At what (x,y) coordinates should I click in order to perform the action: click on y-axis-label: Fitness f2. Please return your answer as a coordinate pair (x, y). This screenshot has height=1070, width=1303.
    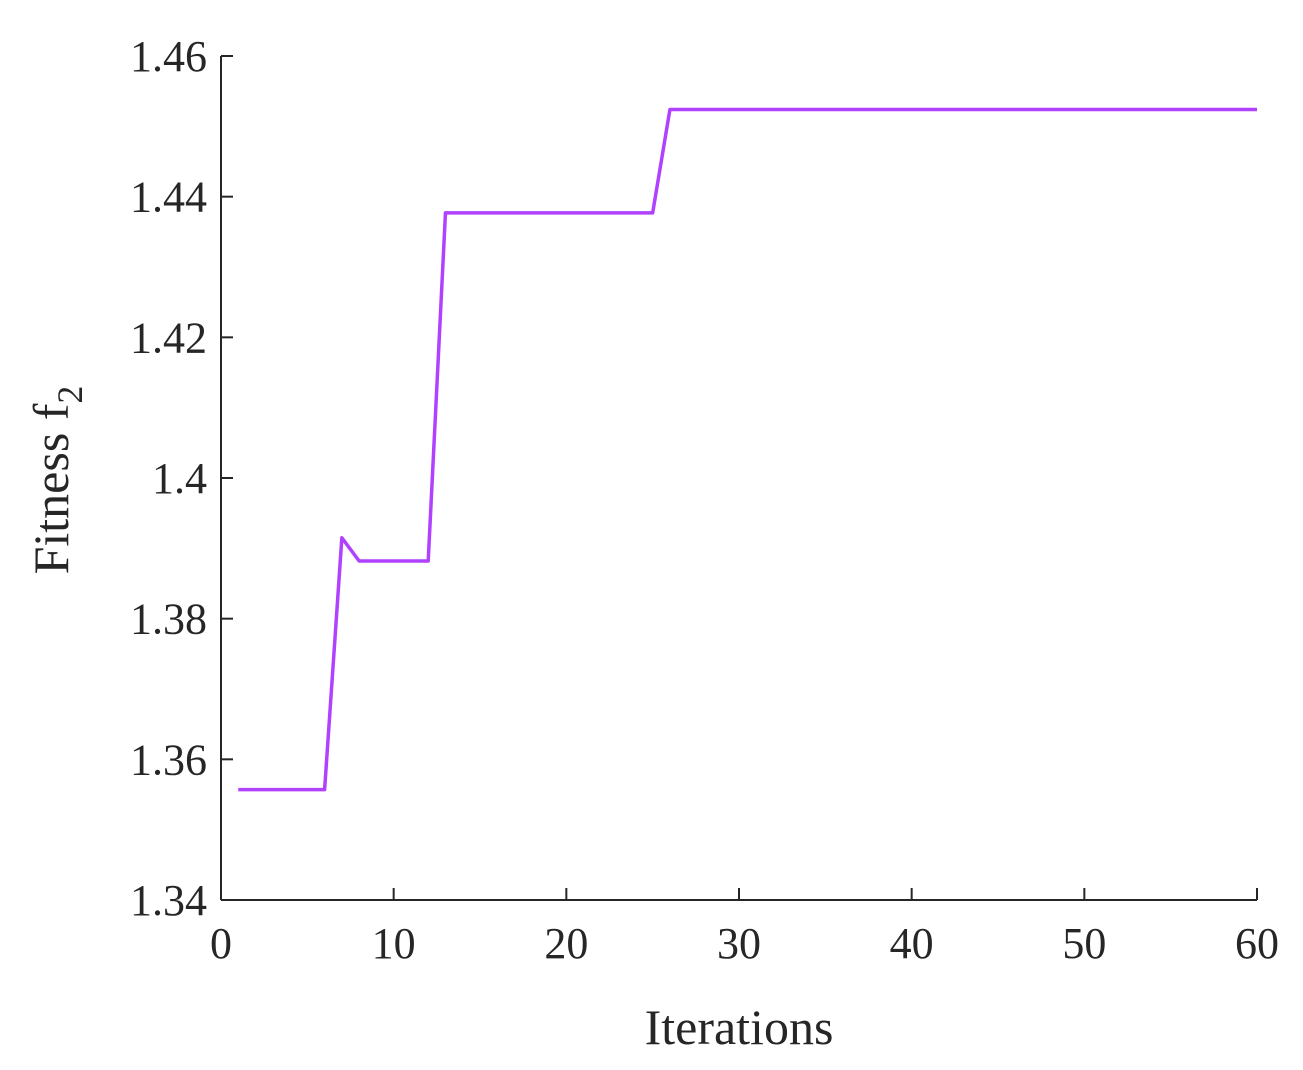
    Looking at the image, I should click on (56, 480).